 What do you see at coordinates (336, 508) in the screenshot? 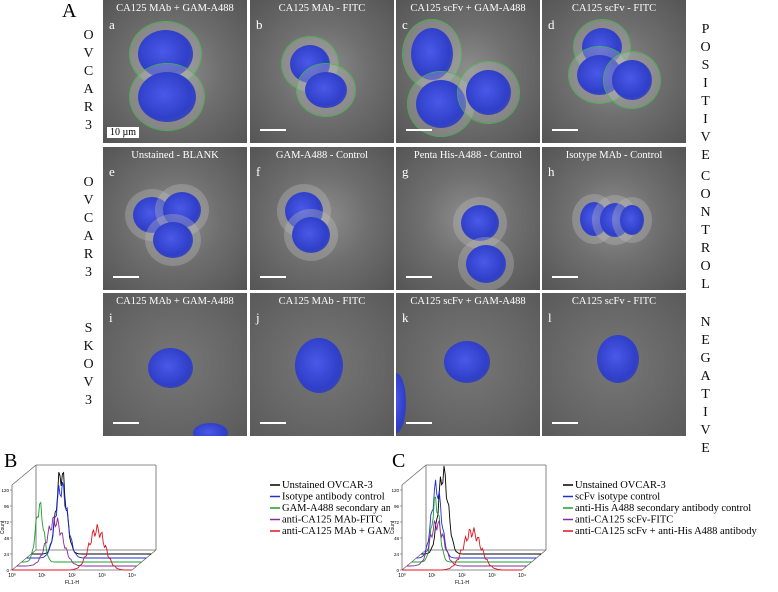
I see `legend-label: GAM-A488 secondary antibody control` at bounding box center [336, 508].